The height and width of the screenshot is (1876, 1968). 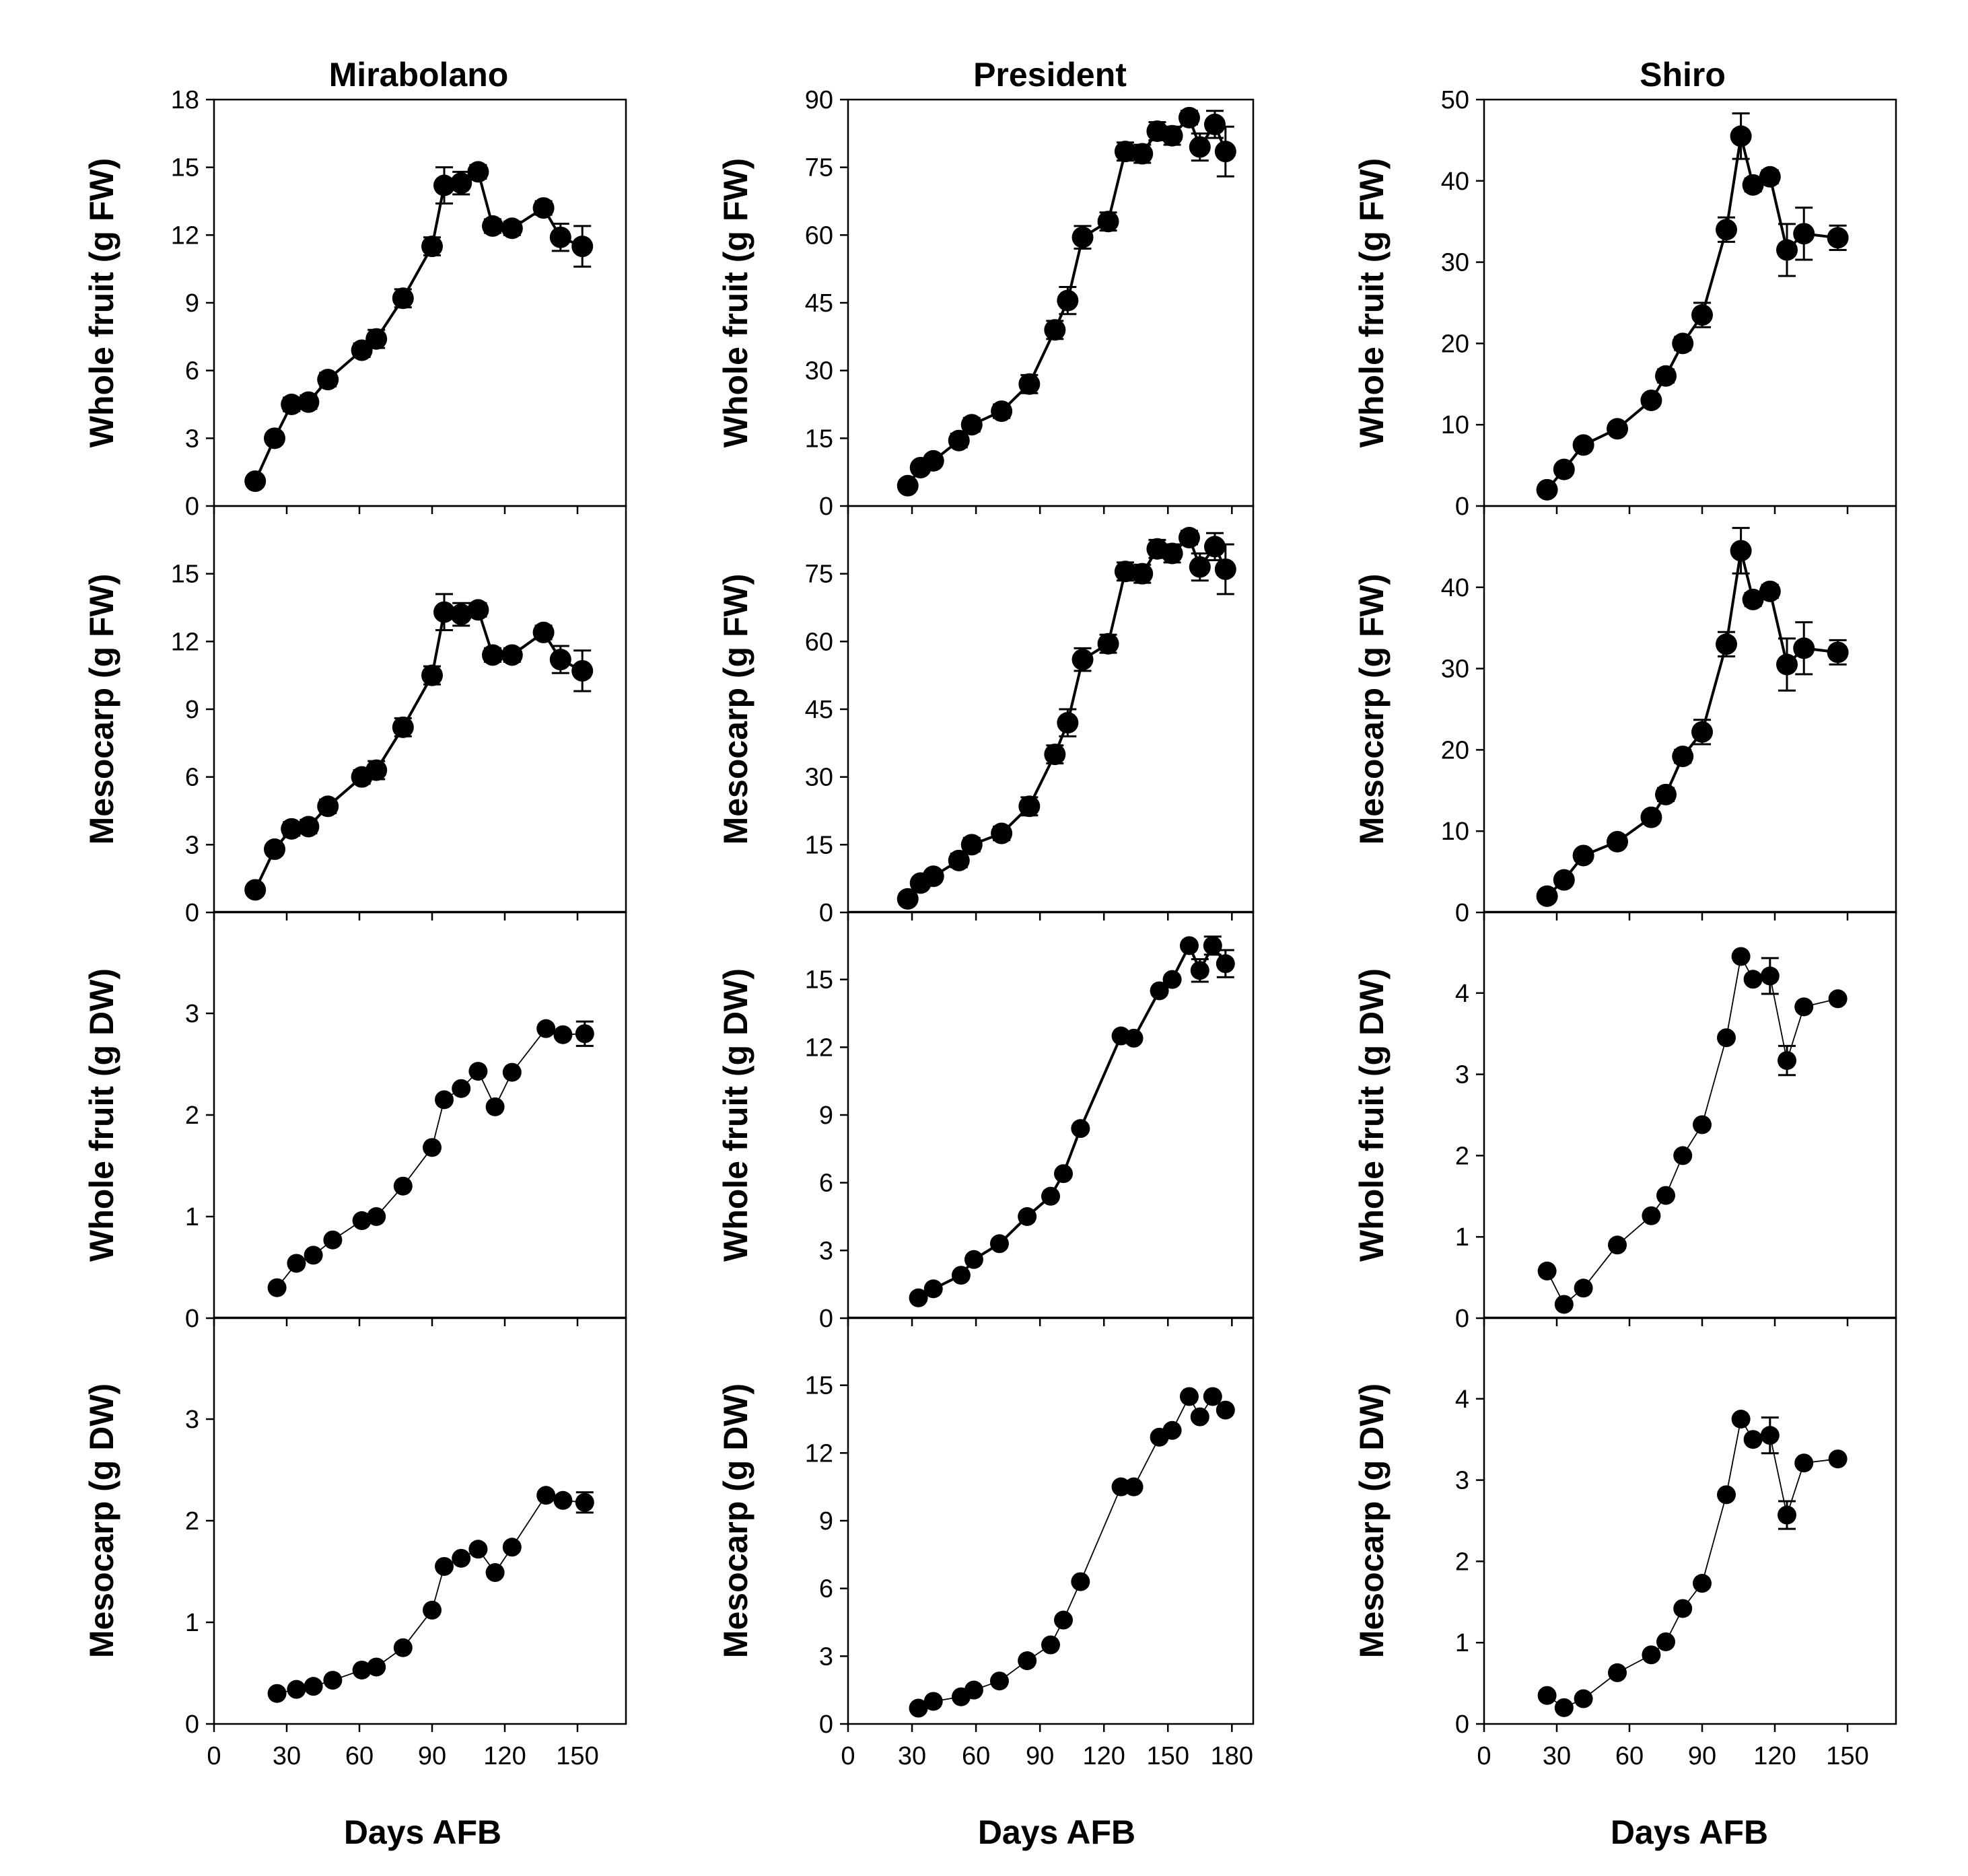 I want to click on y-axis-label: Mesocarp (g FW), so click(x=1372, y=709).